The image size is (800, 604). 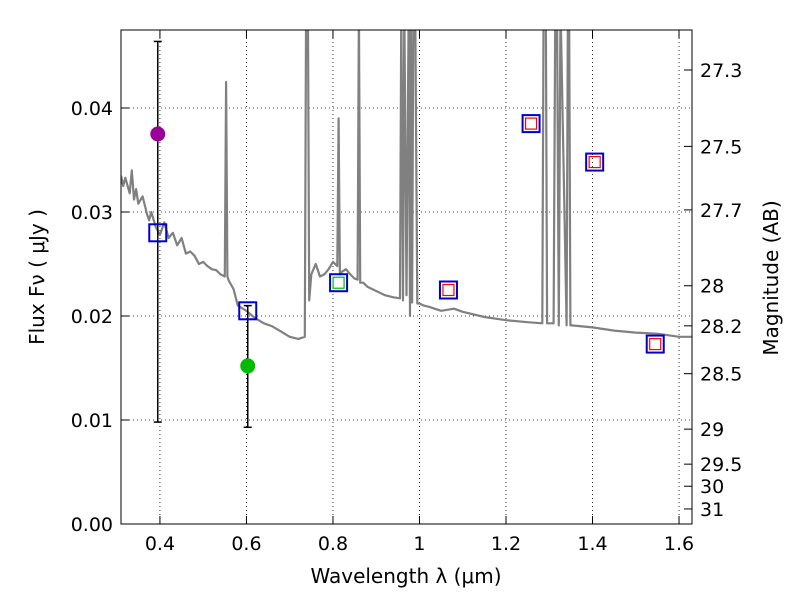 I want to click on observed-point-magenta, so click(x=158, y=134).